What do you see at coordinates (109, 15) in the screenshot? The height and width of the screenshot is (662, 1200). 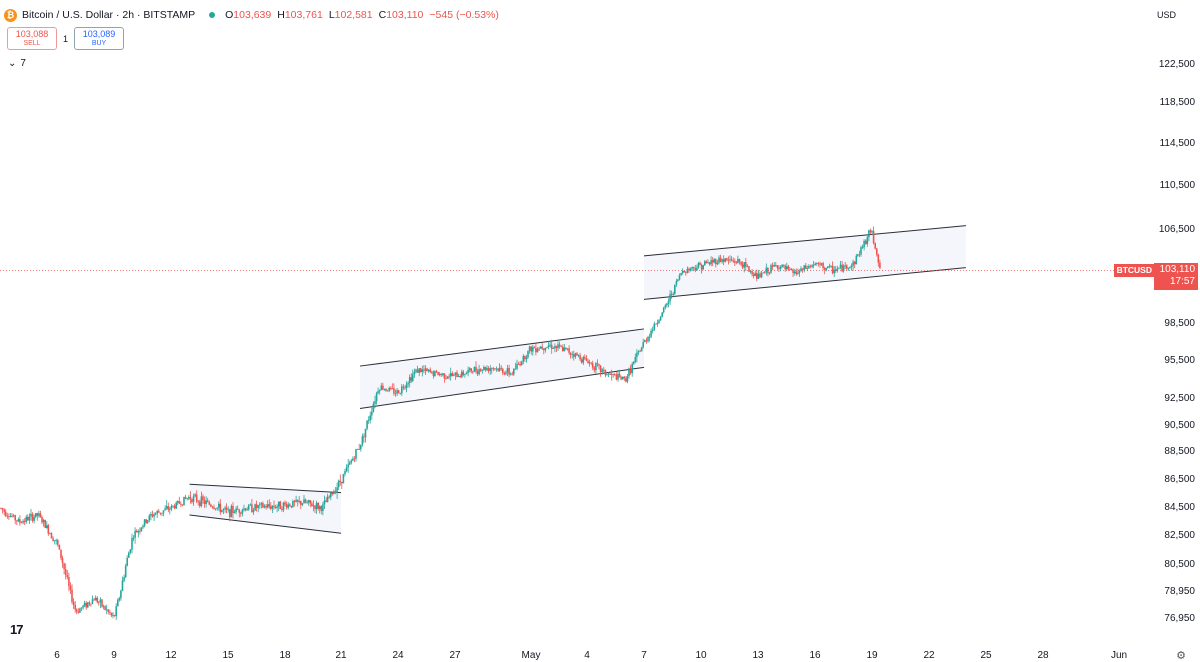 I see `symbol-title: Bitcoin / U.S. Dollar · 2h · BITSTAMP` at bounding box center [109, 15].